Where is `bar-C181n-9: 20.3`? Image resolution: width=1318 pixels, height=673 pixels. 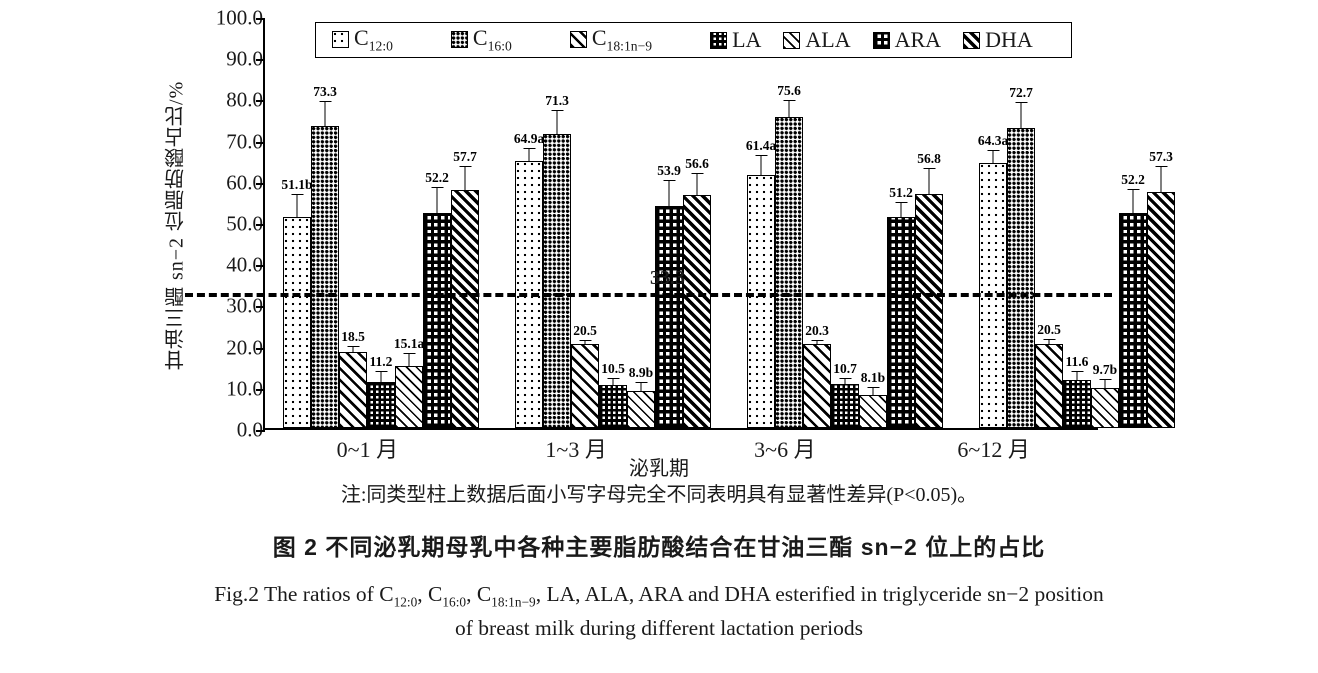
bar-C181n-9: 20.3 is located at coordinates (817, 375).